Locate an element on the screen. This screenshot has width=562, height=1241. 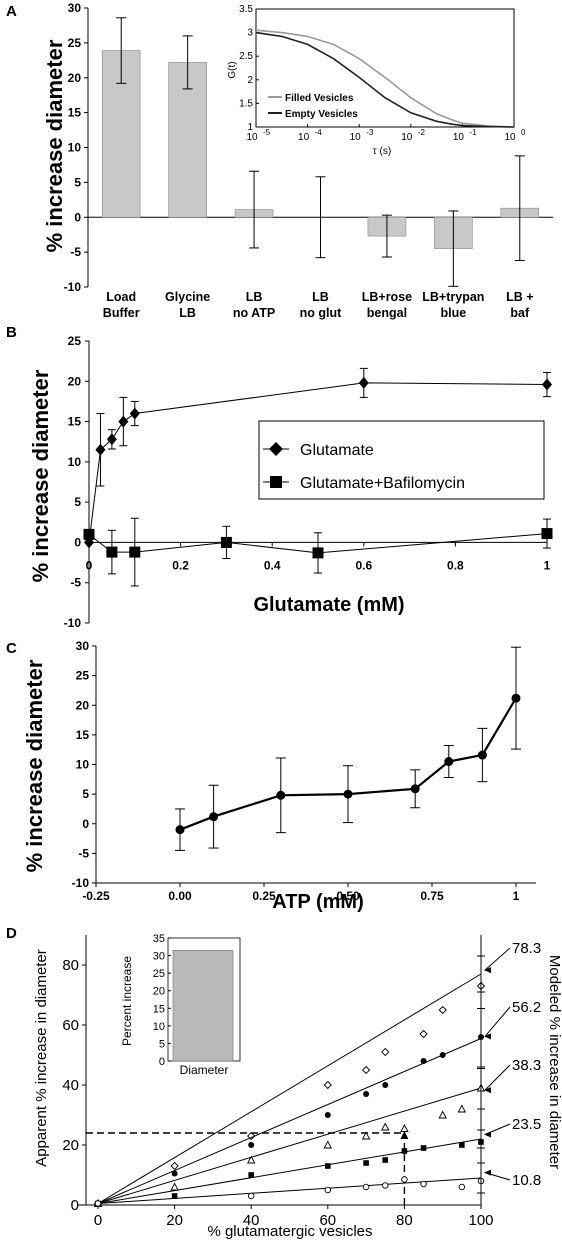
panel-c-x-tick-label: 0.75 is located at coordinates (432, 896).